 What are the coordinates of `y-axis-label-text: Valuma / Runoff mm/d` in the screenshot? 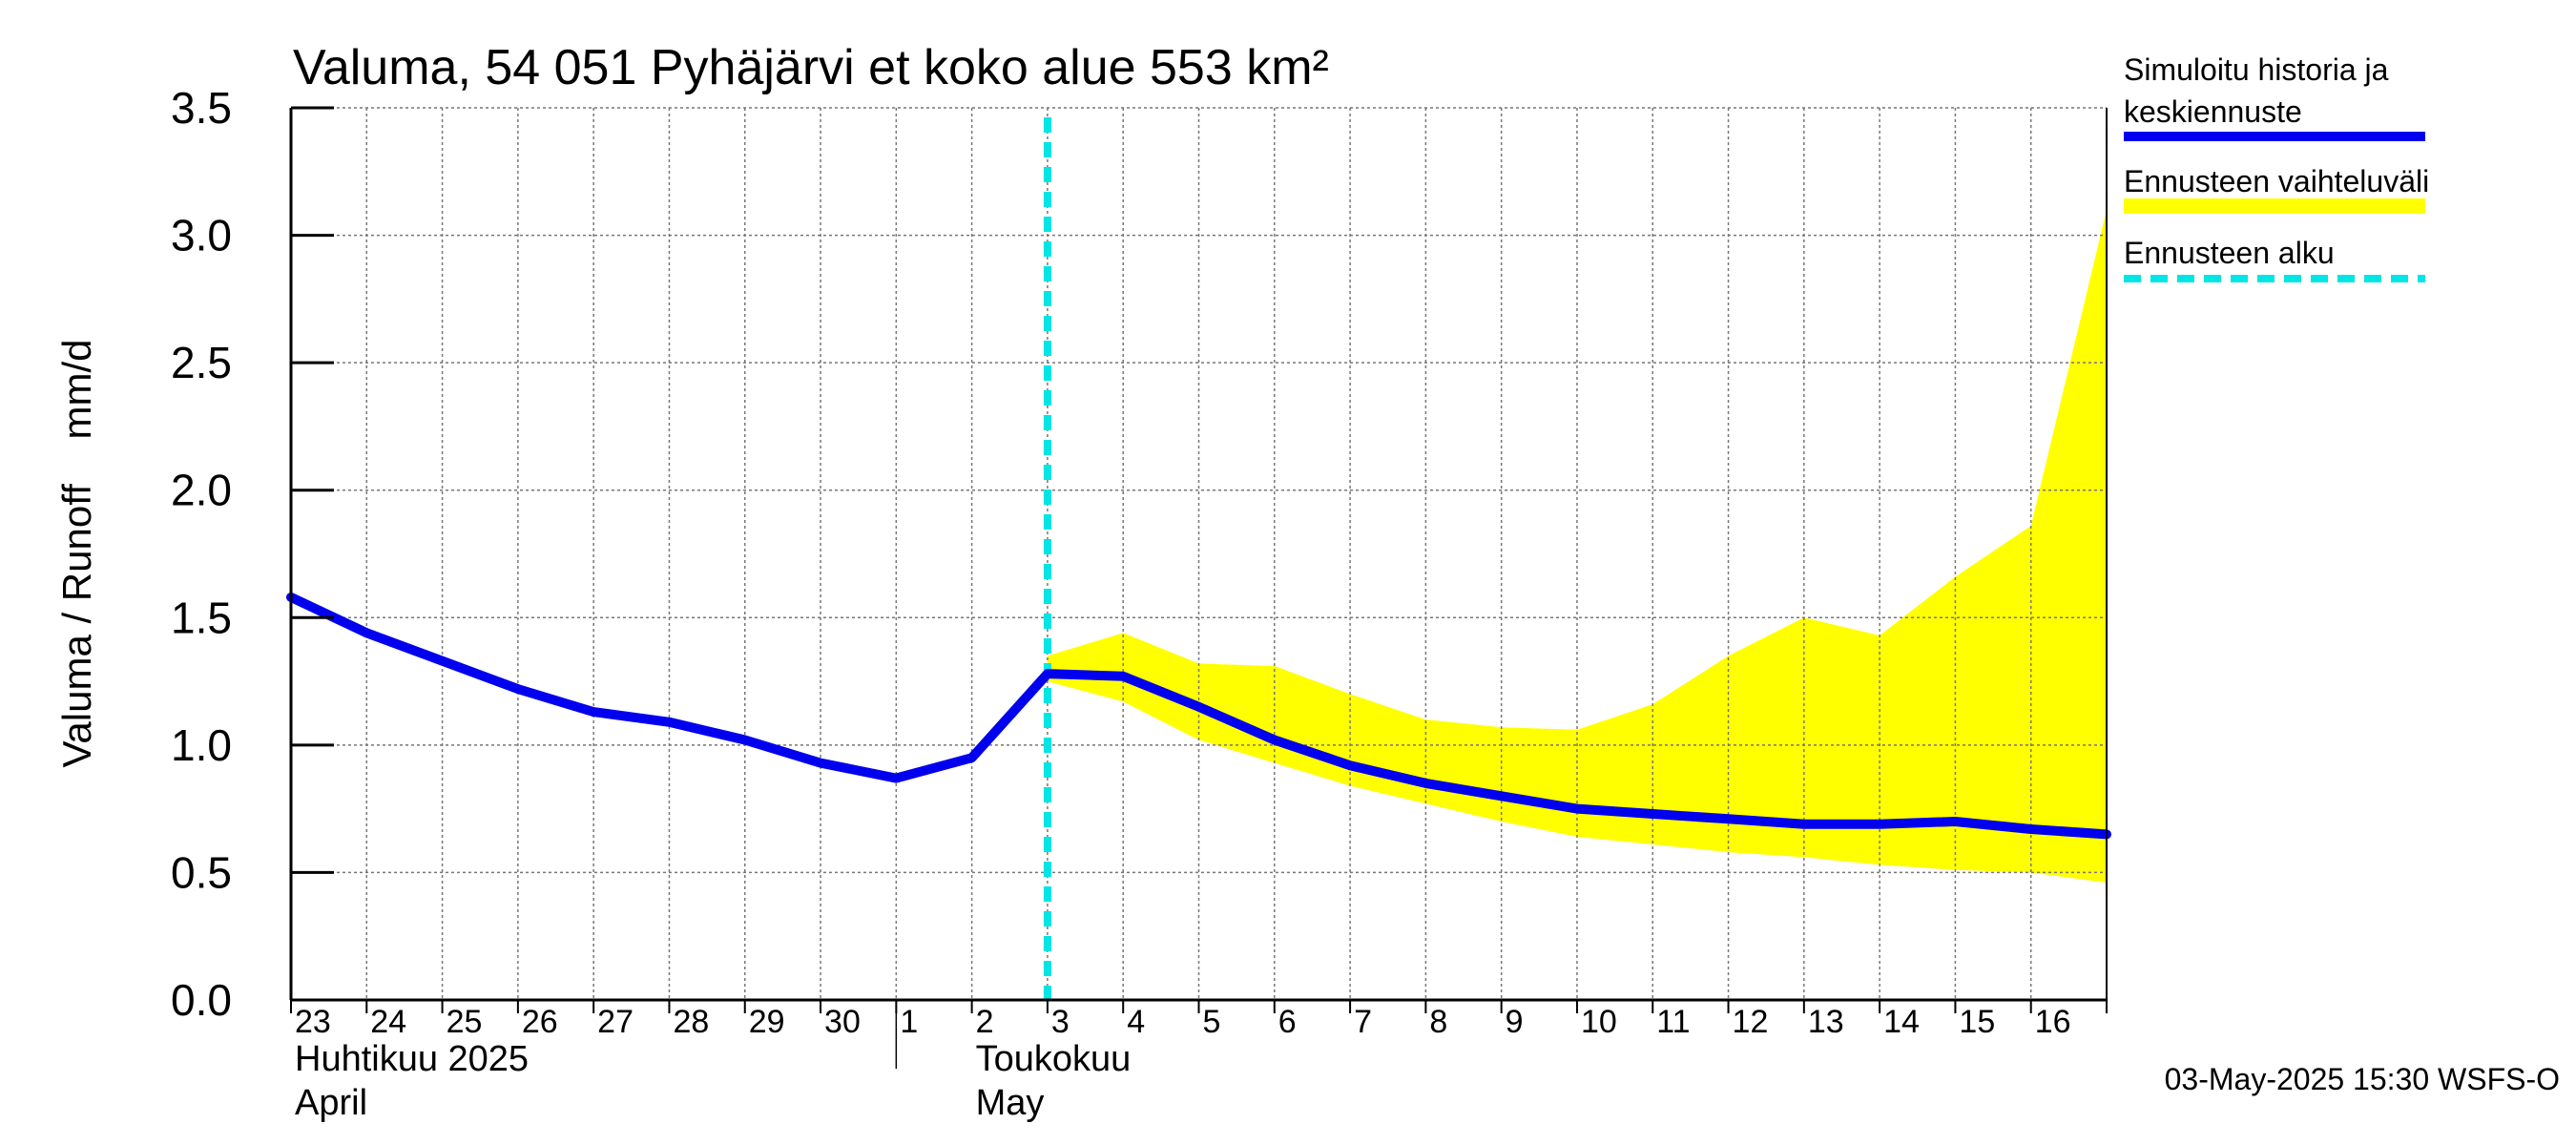 It's located at (76, 554).